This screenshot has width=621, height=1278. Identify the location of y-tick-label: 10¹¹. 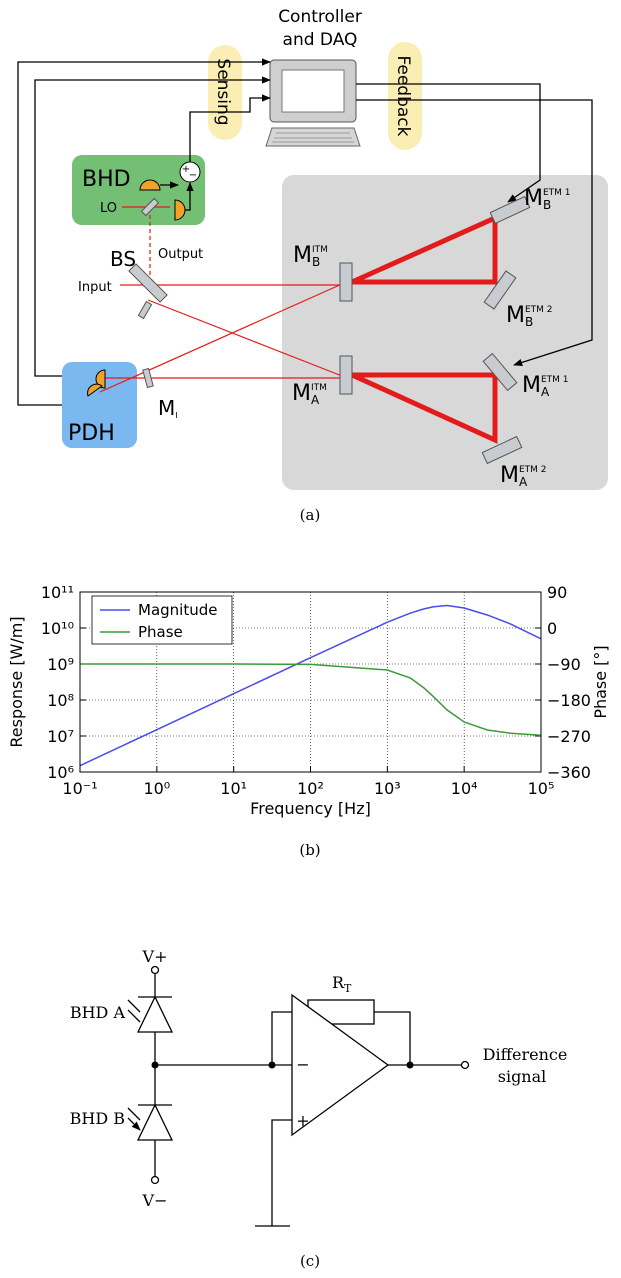
(57, 592).